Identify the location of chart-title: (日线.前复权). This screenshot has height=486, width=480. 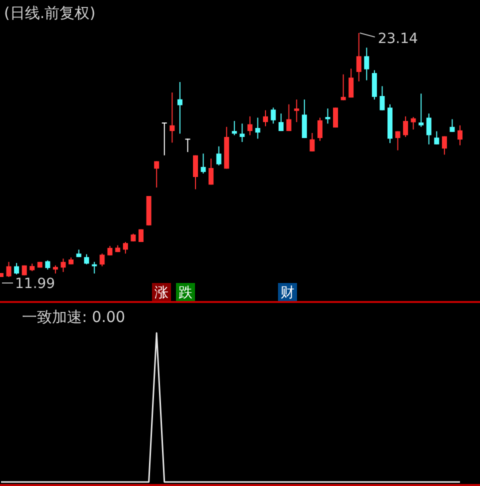
(50, 13).